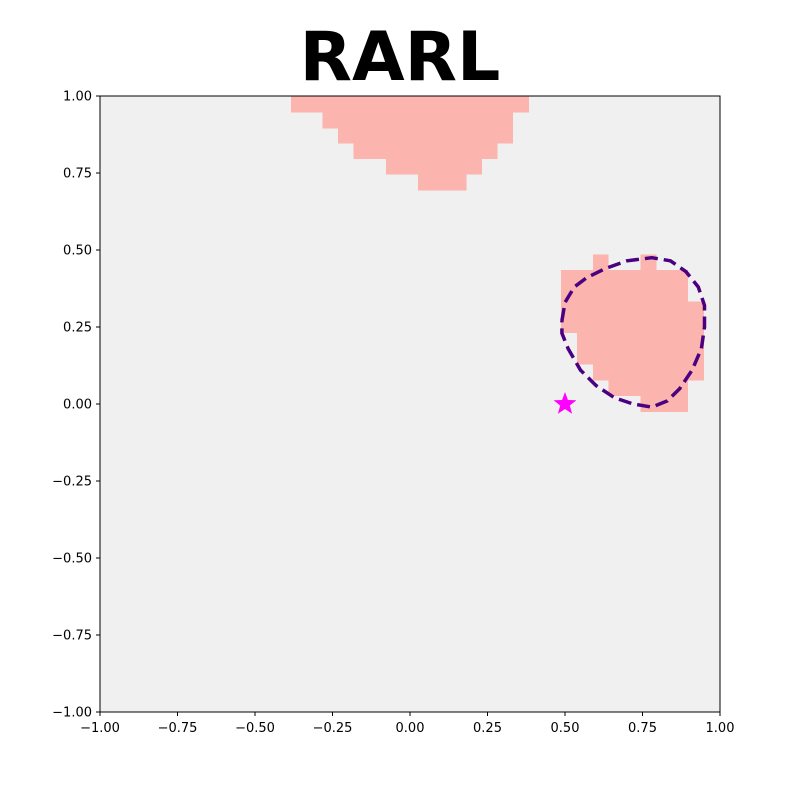 The image size is (800, 800). What do you see at coordinates (178, 728) in the screenshot?
I see `x-tick-label: −0.75` at bounding box center [178, 728].